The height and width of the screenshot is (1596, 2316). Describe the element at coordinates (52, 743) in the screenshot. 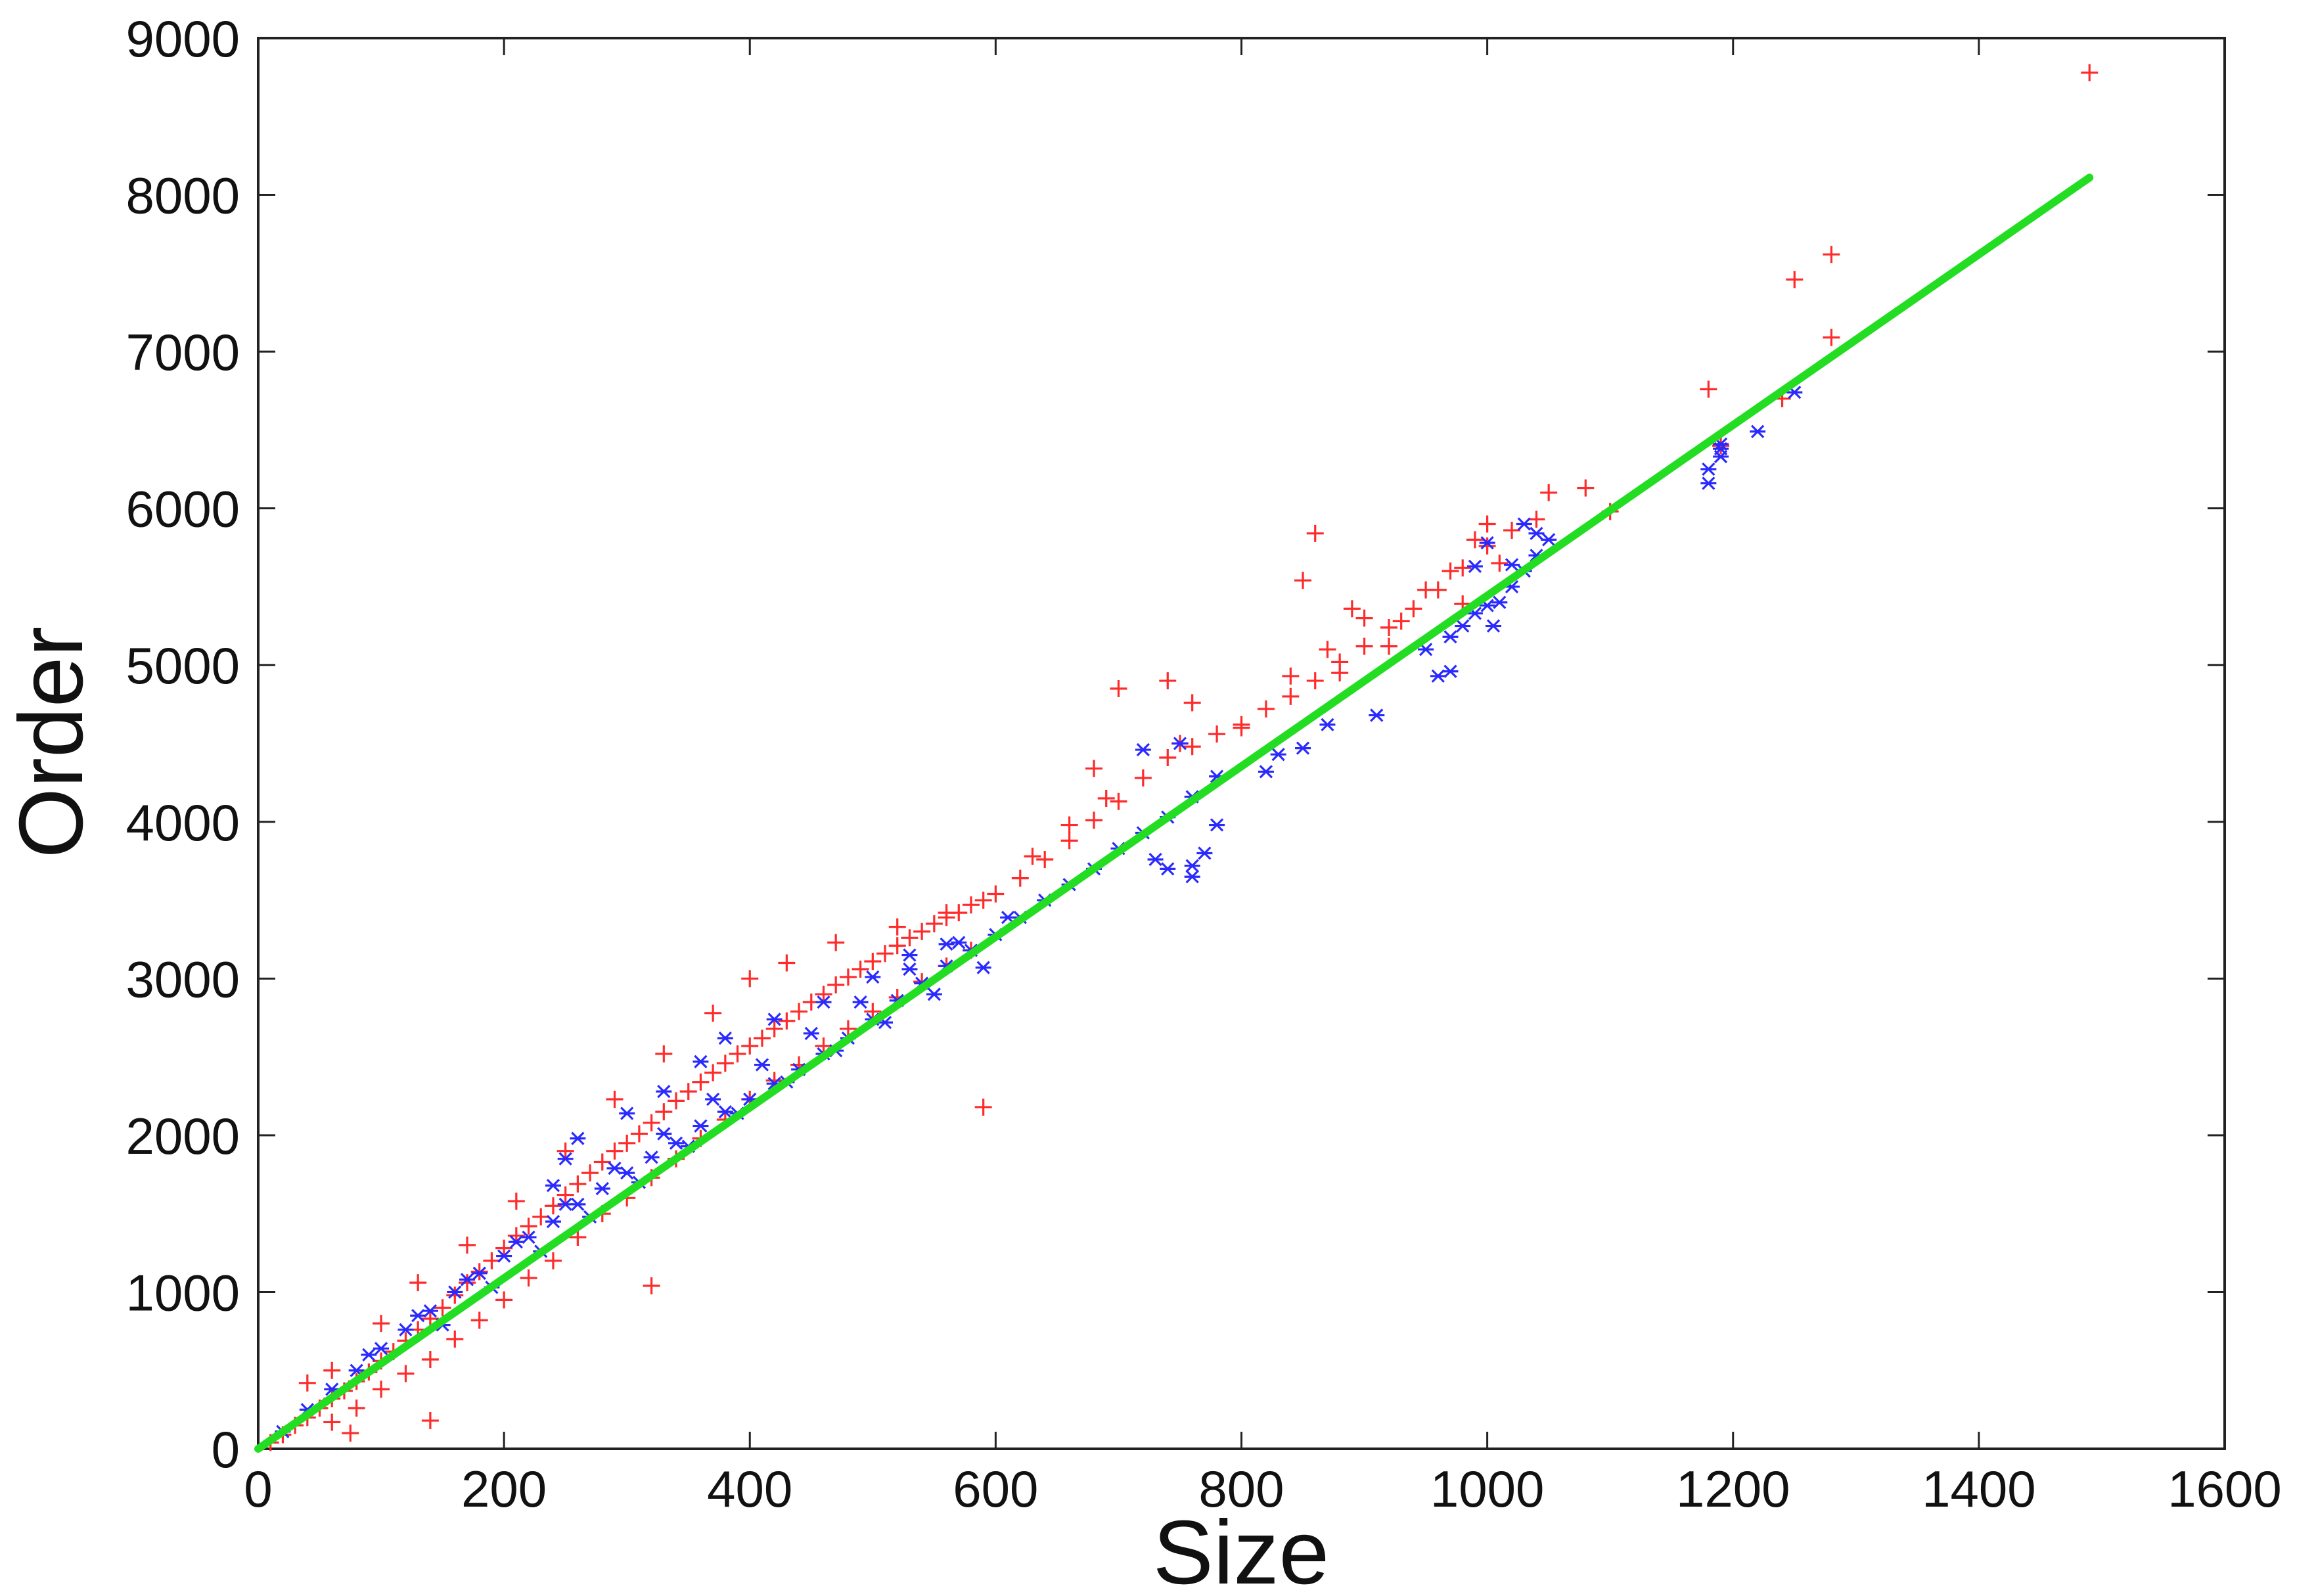

I see `y-axis-label: Order` at that location.